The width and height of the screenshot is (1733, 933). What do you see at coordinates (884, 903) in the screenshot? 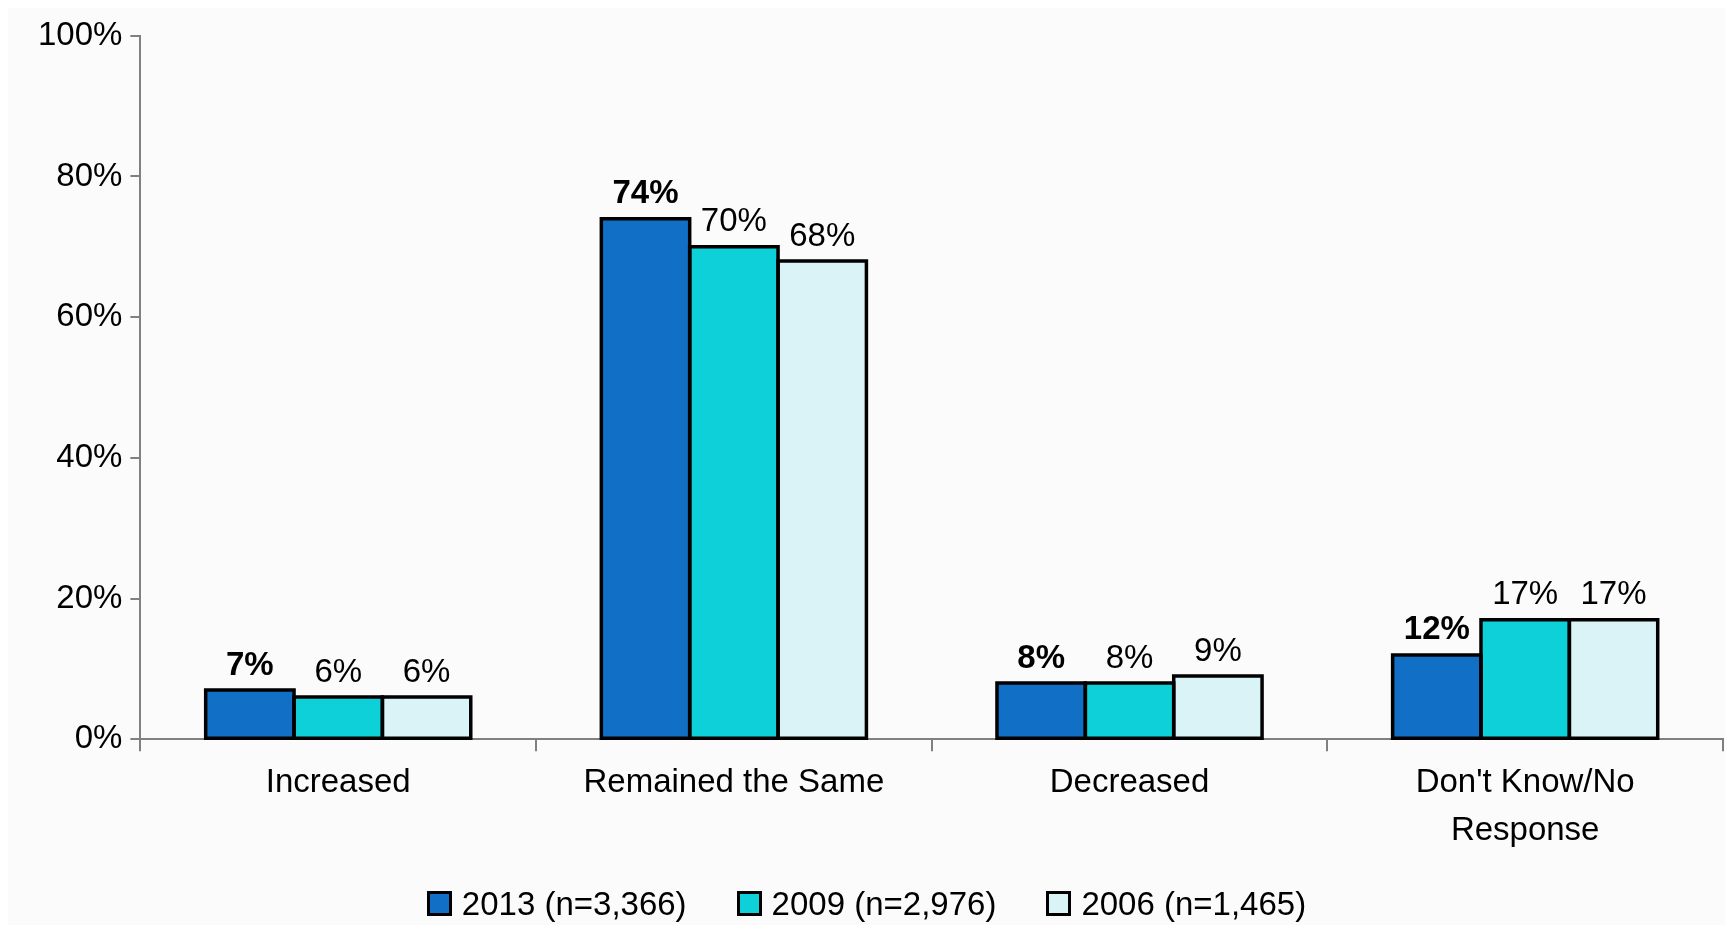
I see `legend-label: 2009 (n=2,976)` at bounding box center [884, 903].